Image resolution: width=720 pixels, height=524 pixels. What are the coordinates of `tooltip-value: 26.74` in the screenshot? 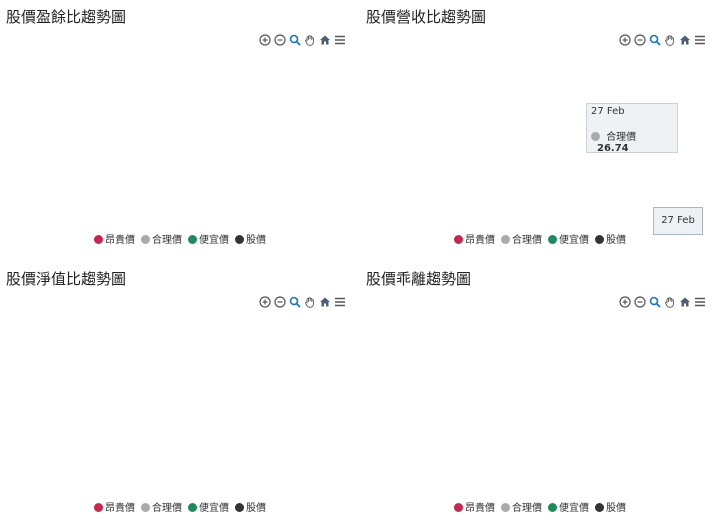 It's located at (613, 148).